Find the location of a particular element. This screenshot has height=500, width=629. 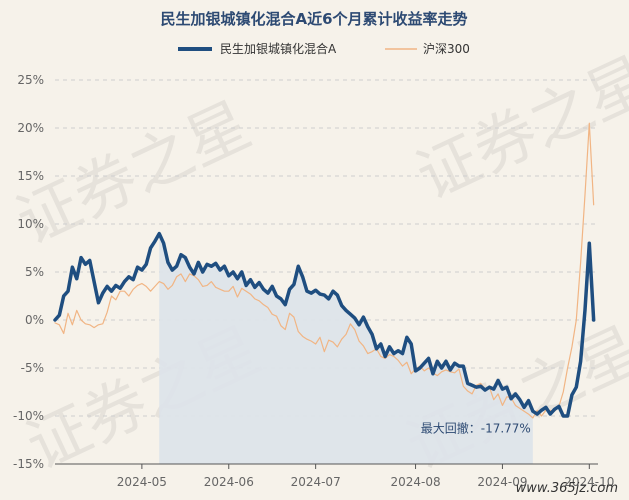

x-tick-label: 2024-08 is located at coordinates (415, 482).